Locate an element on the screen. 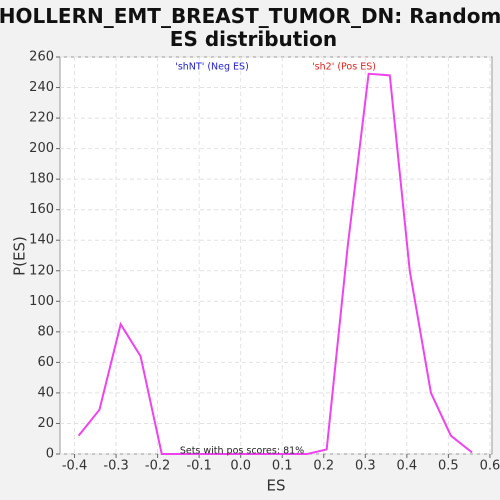  x-axis-label: ES is located at coordinates (276, 486).